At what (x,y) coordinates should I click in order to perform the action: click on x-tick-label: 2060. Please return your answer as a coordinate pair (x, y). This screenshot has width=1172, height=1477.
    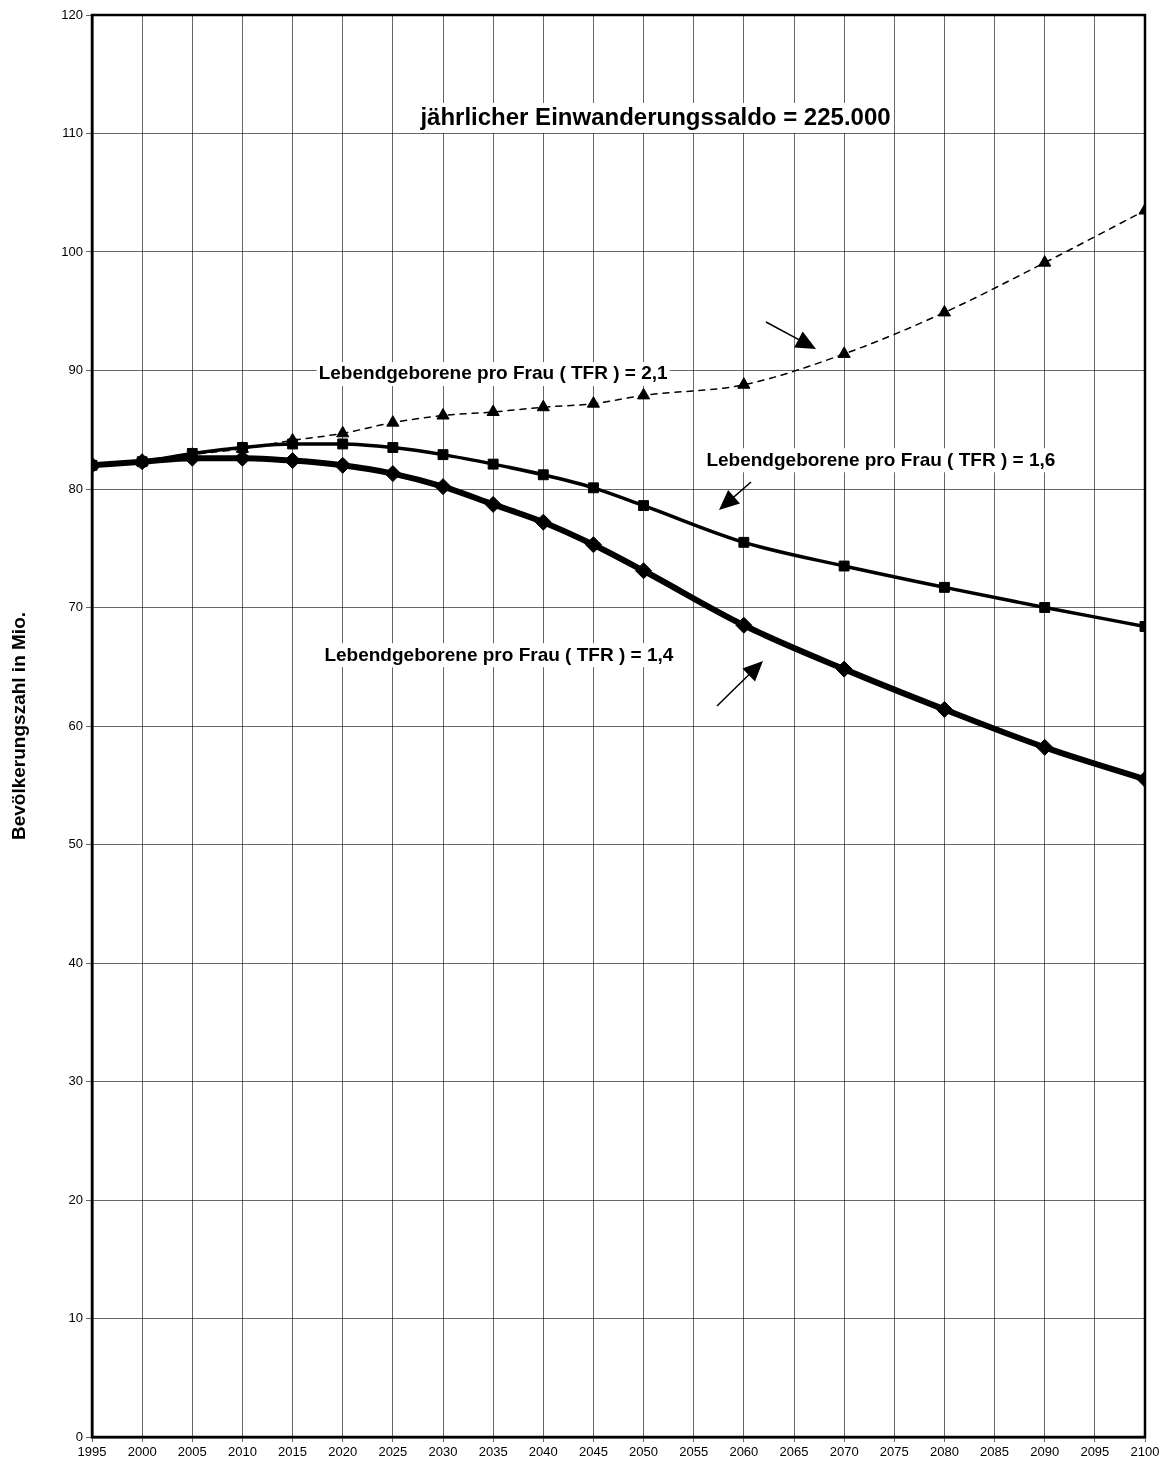
    Looking at the image, I should click on (744, 1452).